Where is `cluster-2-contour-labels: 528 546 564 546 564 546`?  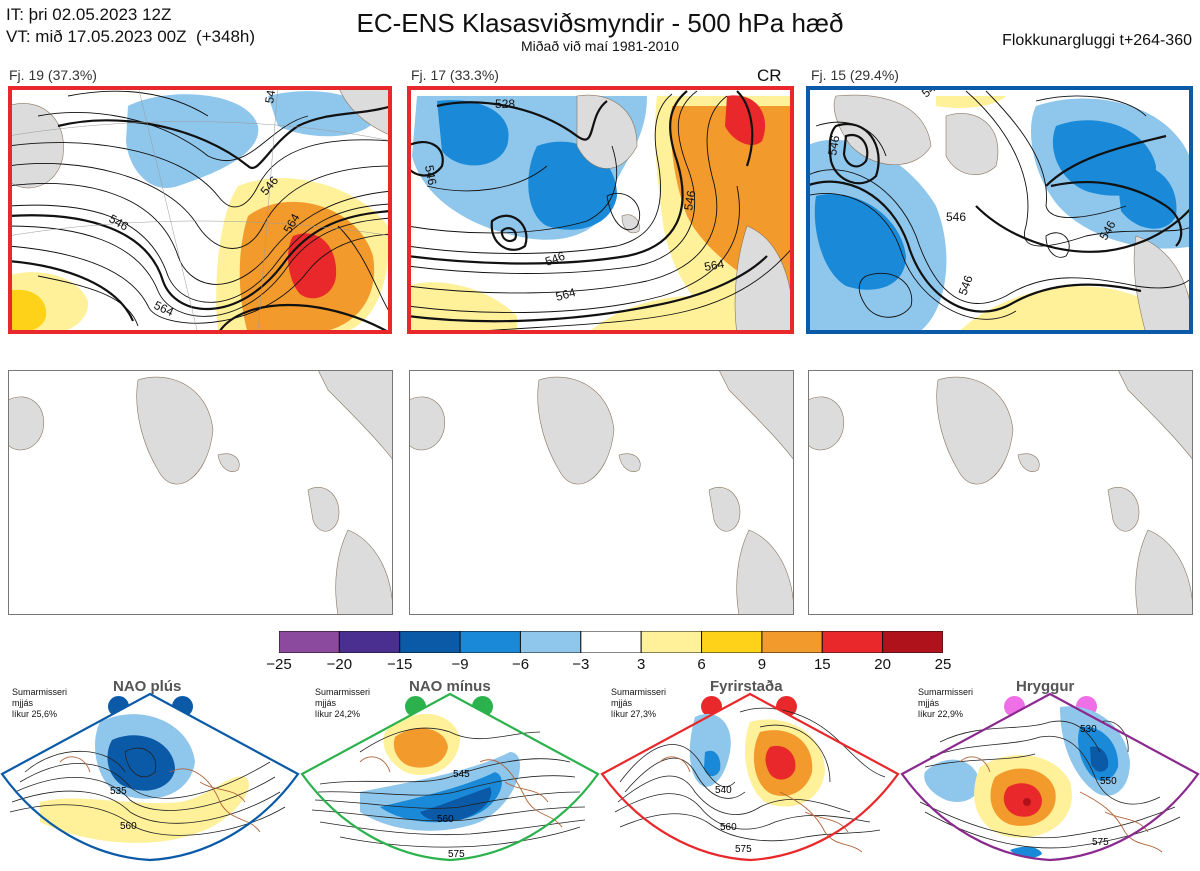
cluster-2-contour-labels: 528 546 564 546 564 546 is located at coordinates (574, 200).